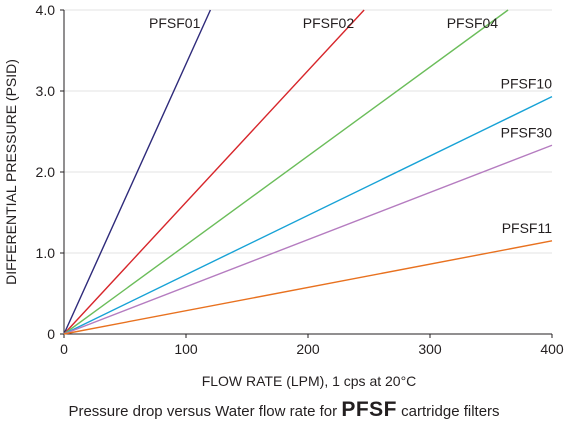  I want to click on y-tick-label: 2.0, so click(46, 172).